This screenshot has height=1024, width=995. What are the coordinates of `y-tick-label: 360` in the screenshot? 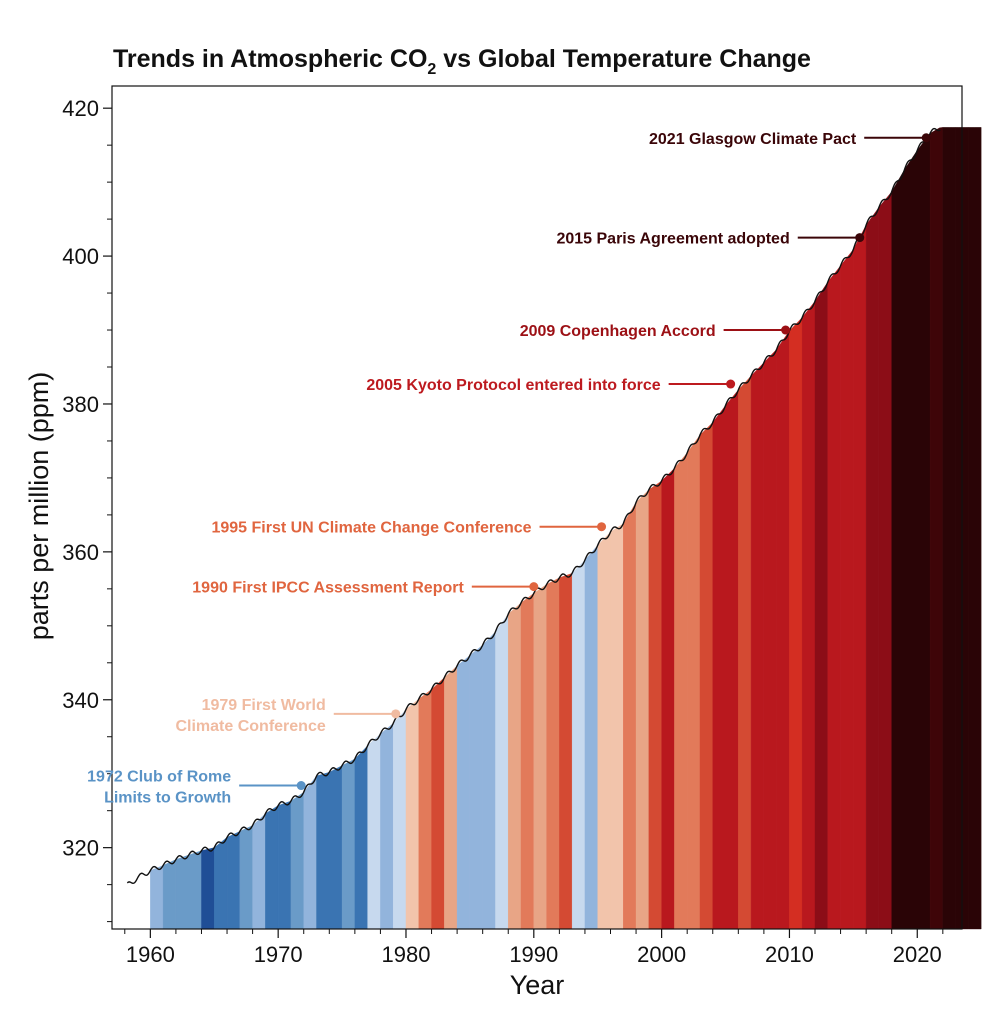 It's located at (80, 552).